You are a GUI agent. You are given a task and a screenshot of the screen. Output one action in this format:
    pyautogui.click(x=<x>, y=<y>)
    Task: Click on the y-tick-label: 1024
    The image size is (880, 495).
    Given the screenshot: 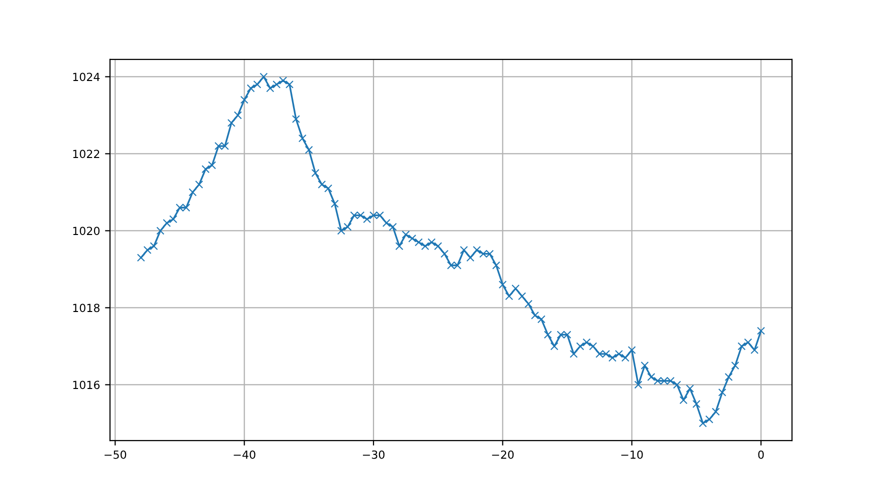 What is the action you would take?
    pyautogui.click(x=86, y=77)
    